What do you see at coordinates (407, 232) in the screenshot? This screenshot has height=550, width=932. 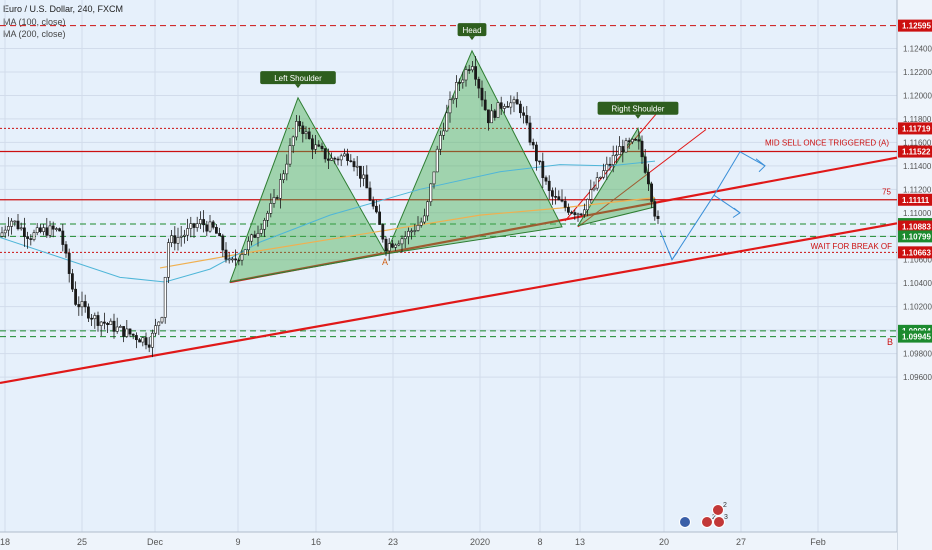 I see `ma100-line` at bounding box center [407, 232].